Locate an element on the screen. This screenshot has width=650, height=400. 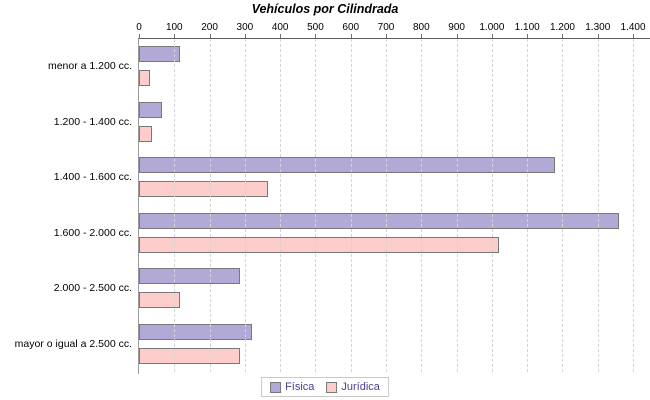
x-tick-label-400: 400 is located at coordinates (280, 27).